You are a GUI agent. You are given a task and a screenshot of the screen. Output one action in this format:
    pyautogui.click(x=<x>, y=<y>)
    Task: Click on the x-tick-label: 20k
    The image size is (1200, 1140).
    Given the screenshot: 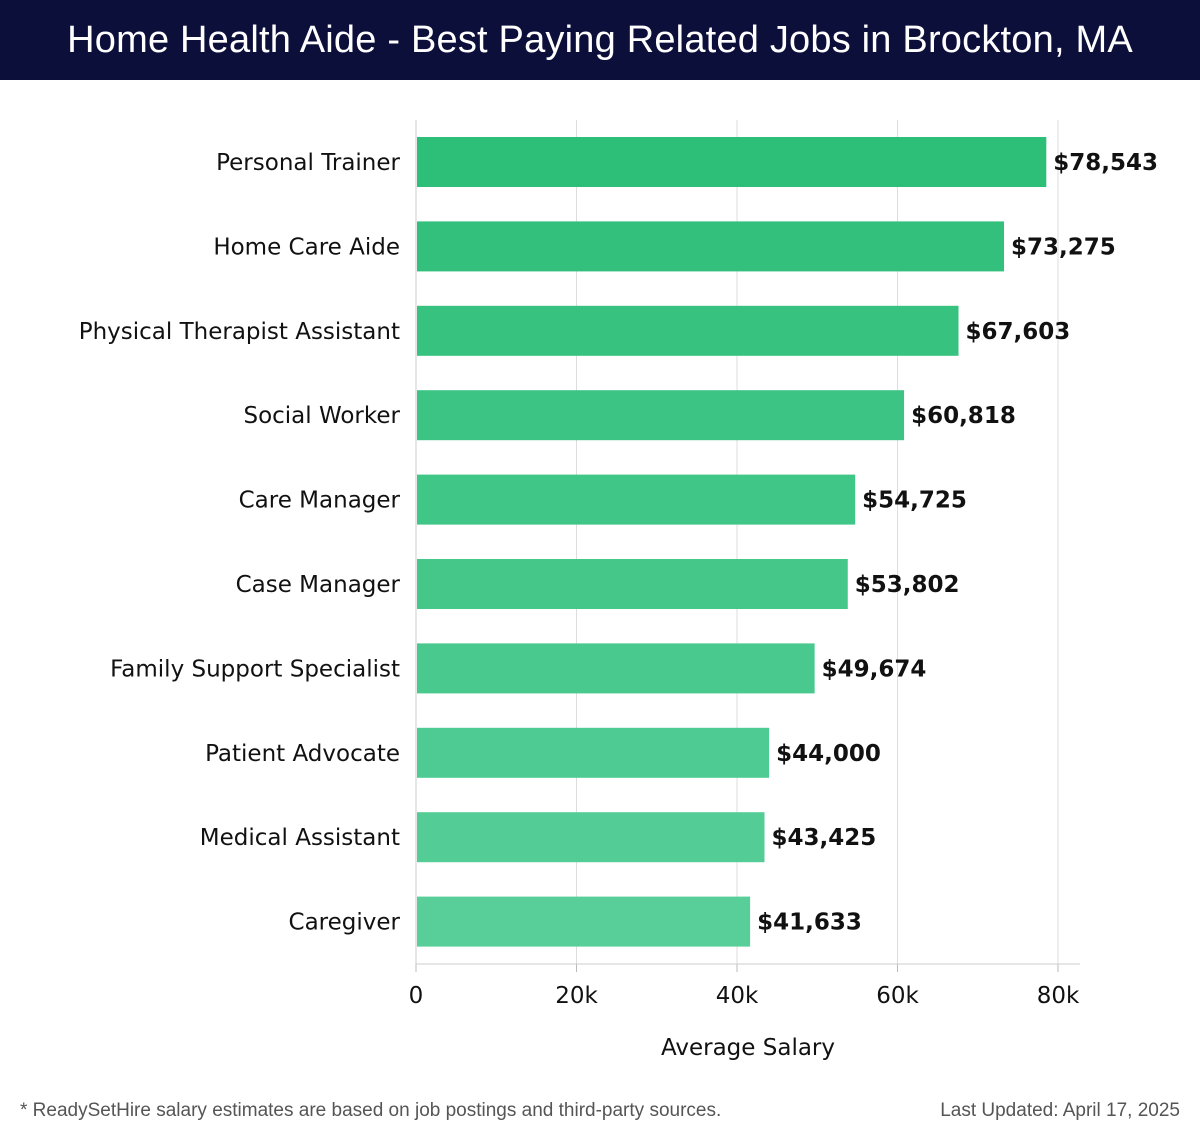 What is the action you would take?
    pyautogui.click(x=576, y=996)
    